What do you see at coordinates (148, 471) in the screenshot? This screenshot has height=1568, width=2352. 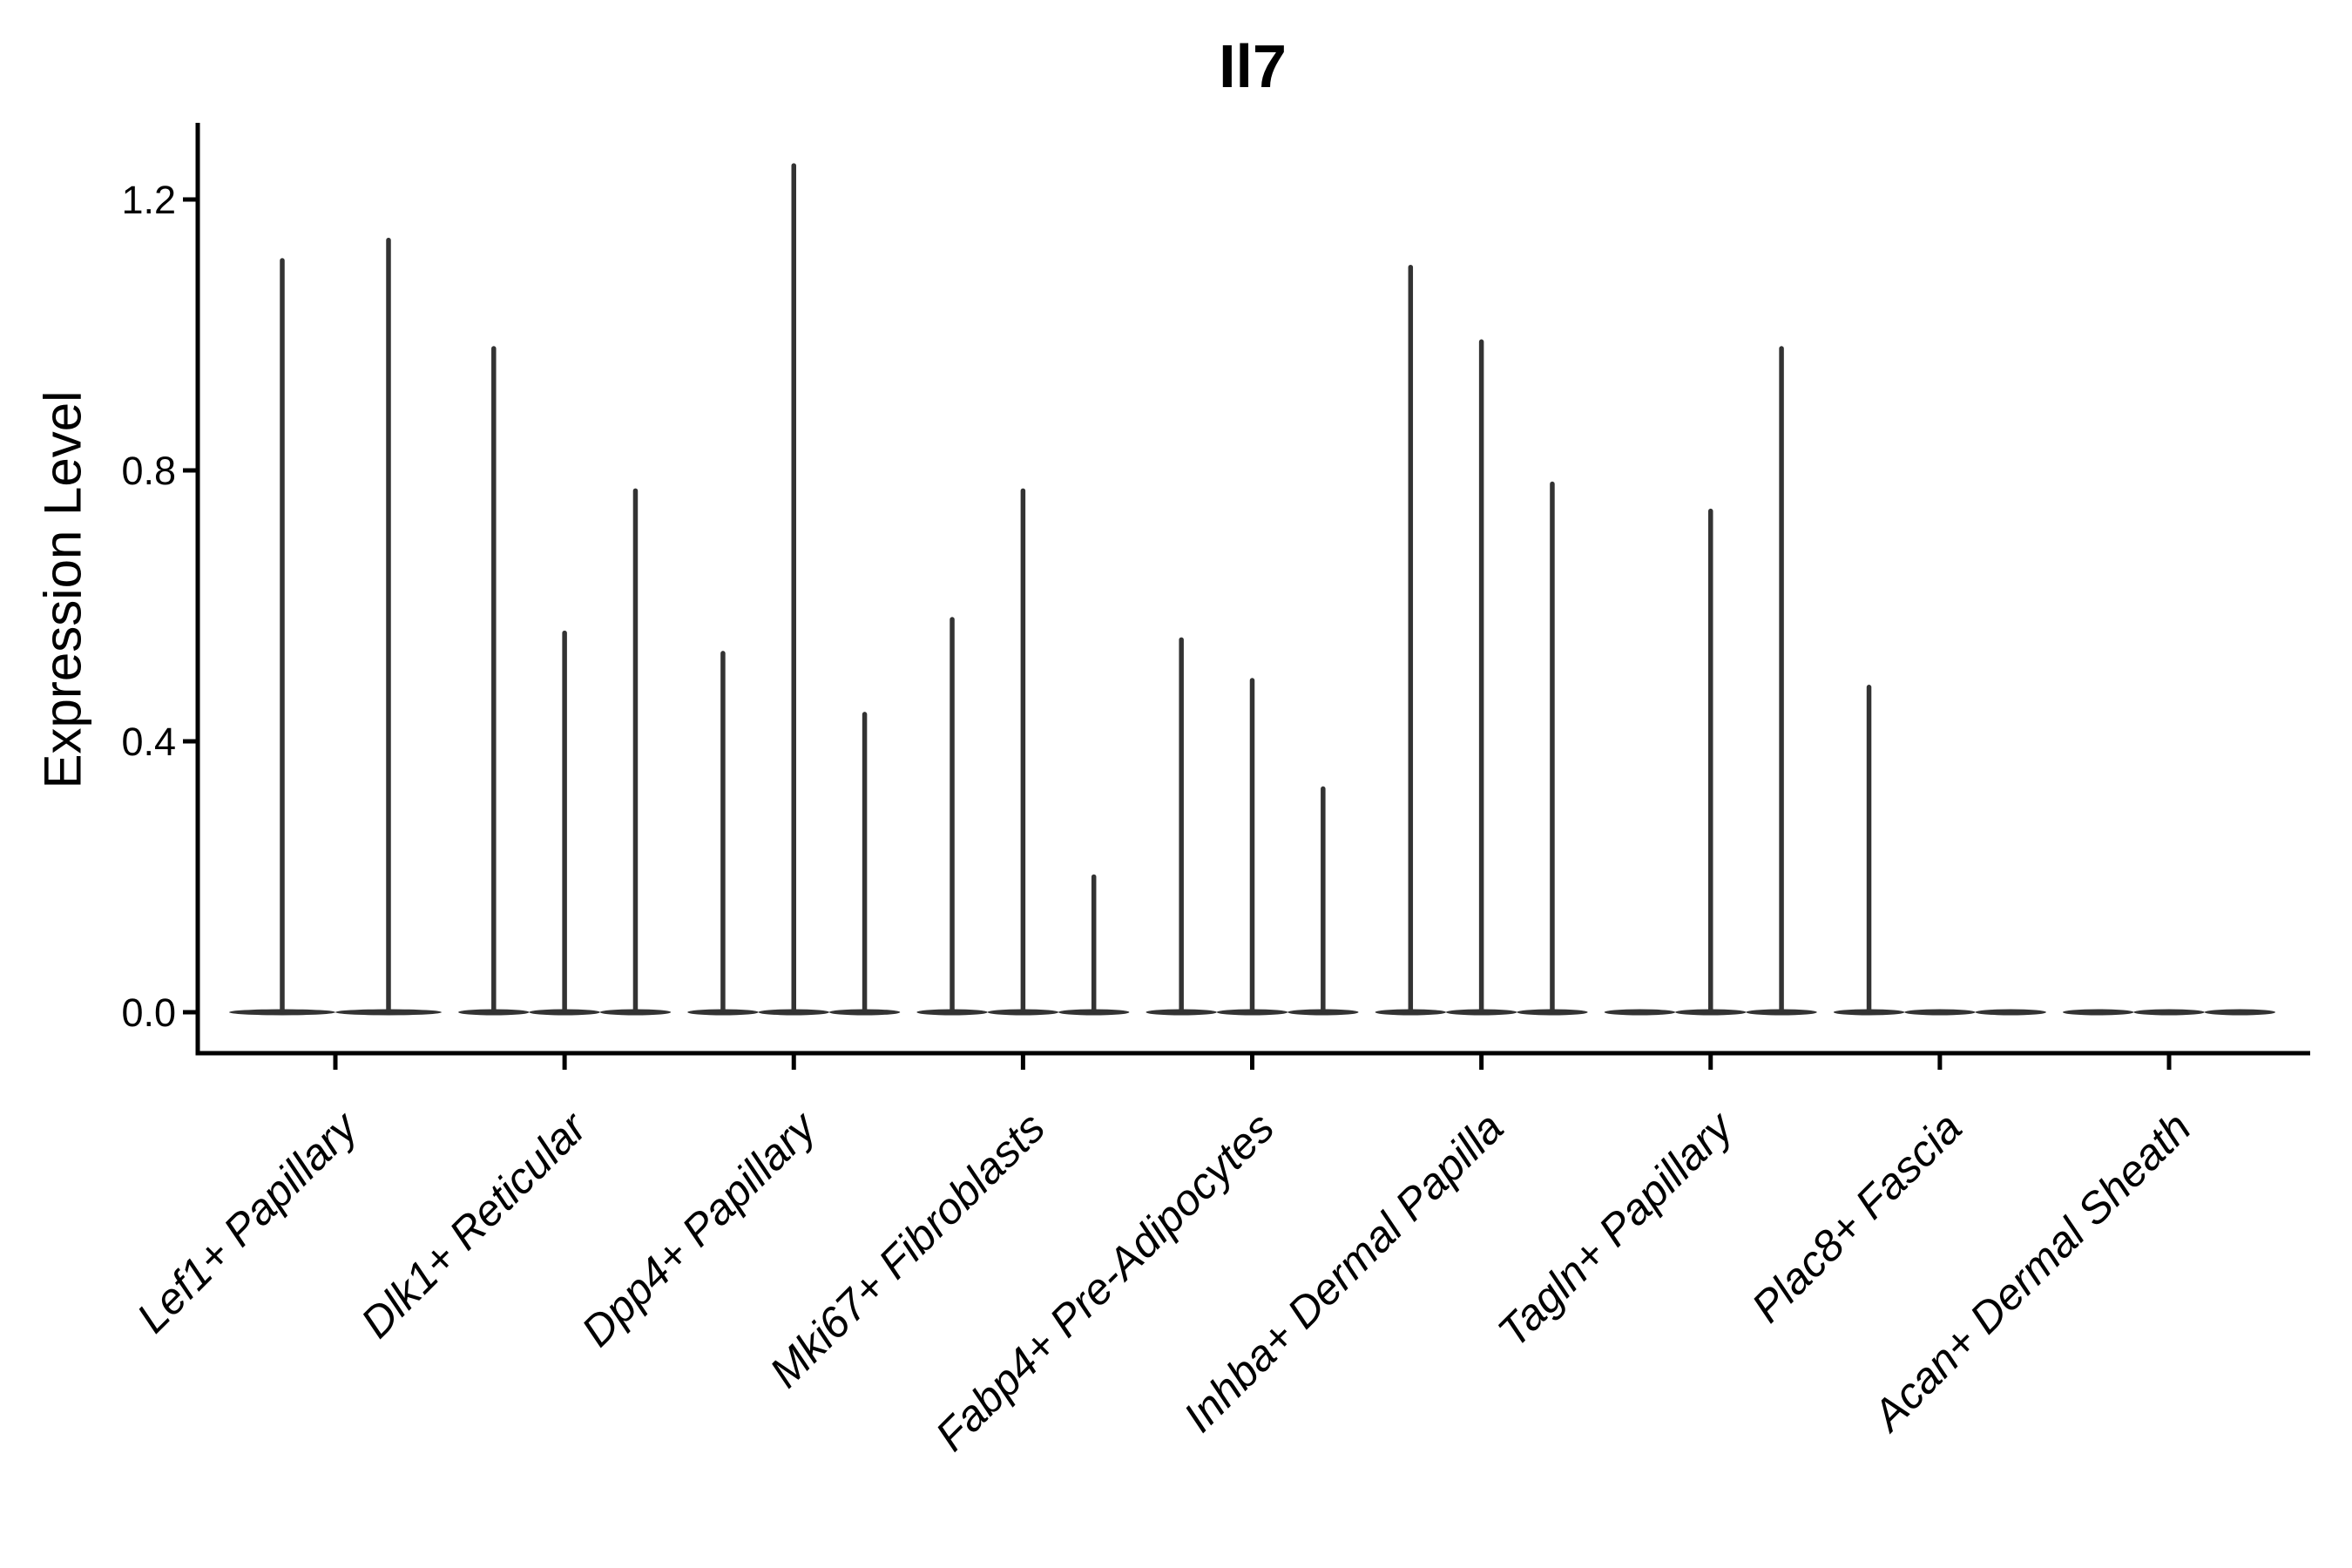 I see `y-tick-label: 0.8` at bounding box center [148, 471].